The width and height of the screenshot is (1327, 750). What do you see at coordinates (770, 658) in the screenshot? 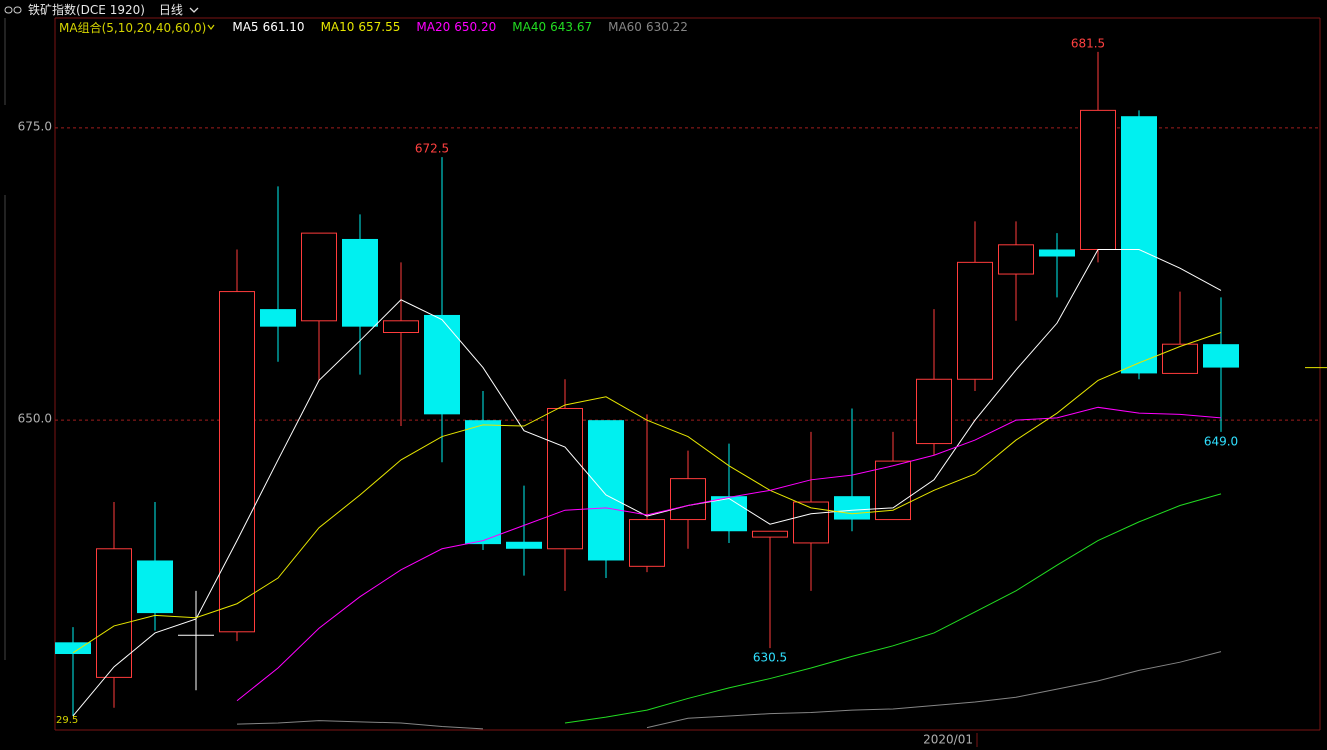
I see `low-label: 630.5` at bounding box center [770, 658].